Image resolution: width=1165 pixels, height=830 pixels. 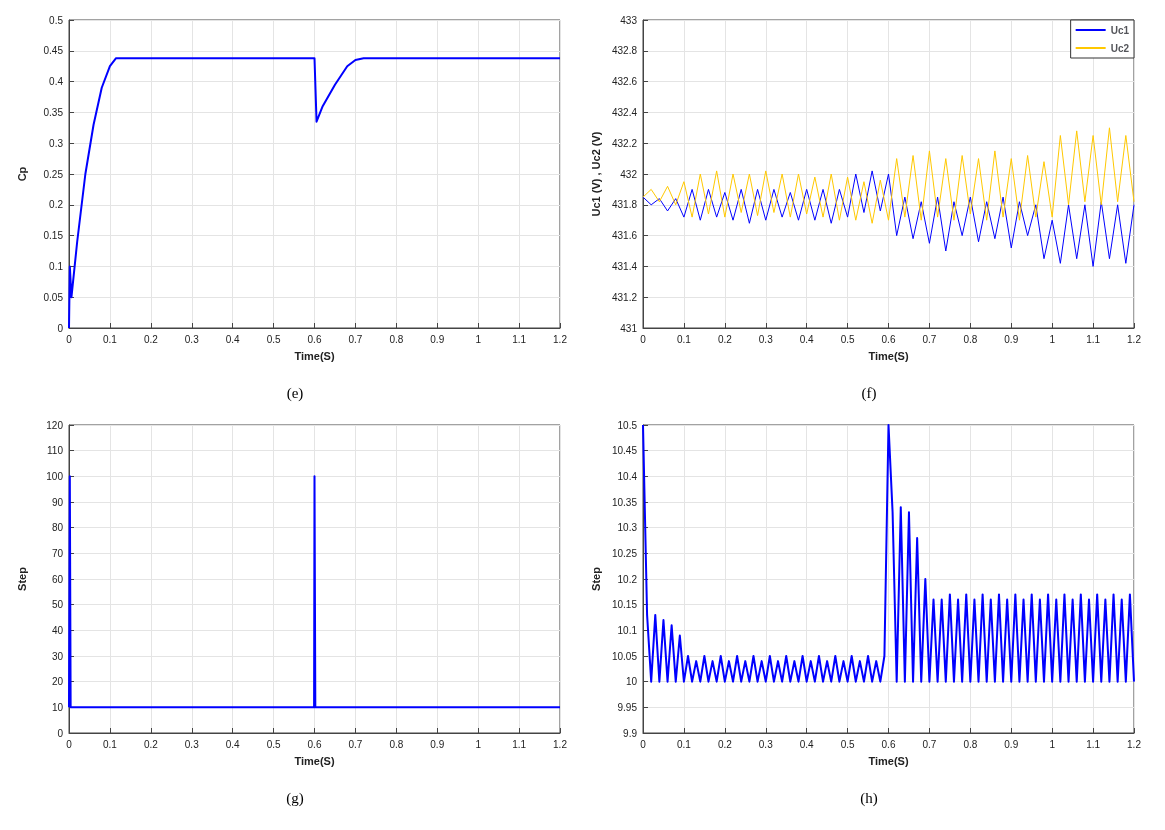 I want to click on y-tick-label: 10.15, so click(x=624, y=605).